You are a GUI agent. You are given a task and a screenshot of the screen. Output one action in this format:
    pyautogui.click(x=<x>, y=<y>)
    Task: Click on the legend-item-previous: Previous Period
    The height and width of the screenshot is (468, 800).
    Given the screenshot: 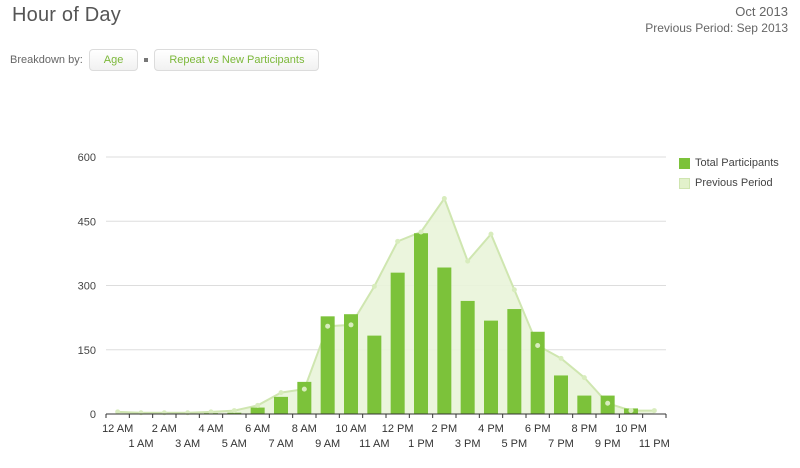 What is the action you would take?
    pyautogui.click(x=729, y=183)
    